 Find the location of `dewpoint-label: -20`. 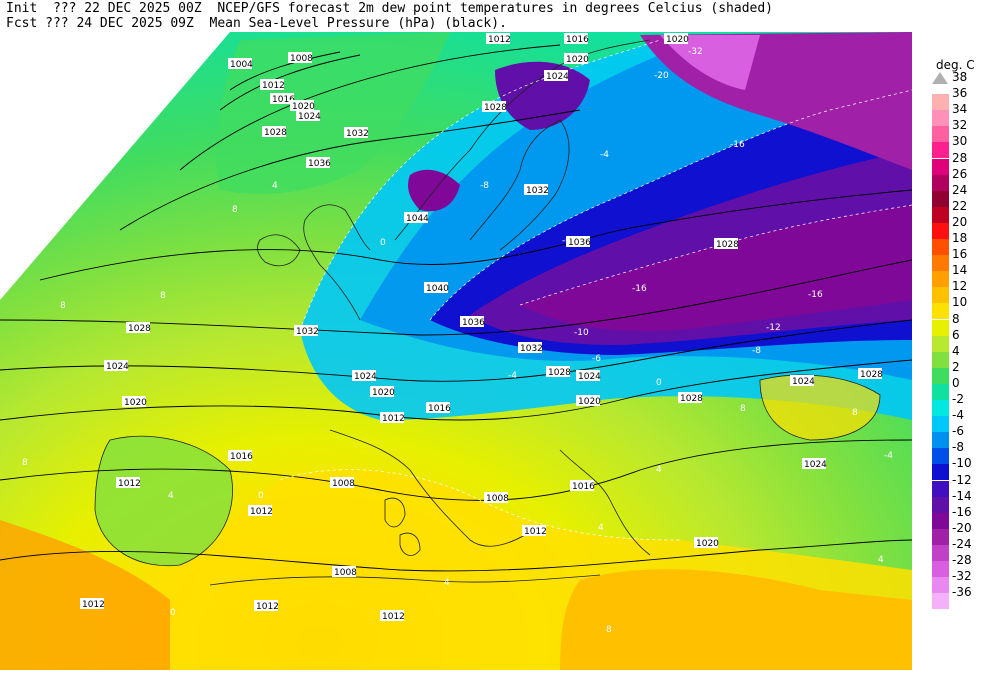

dewpoint-label: -20 is located at coordinates (661, 76).